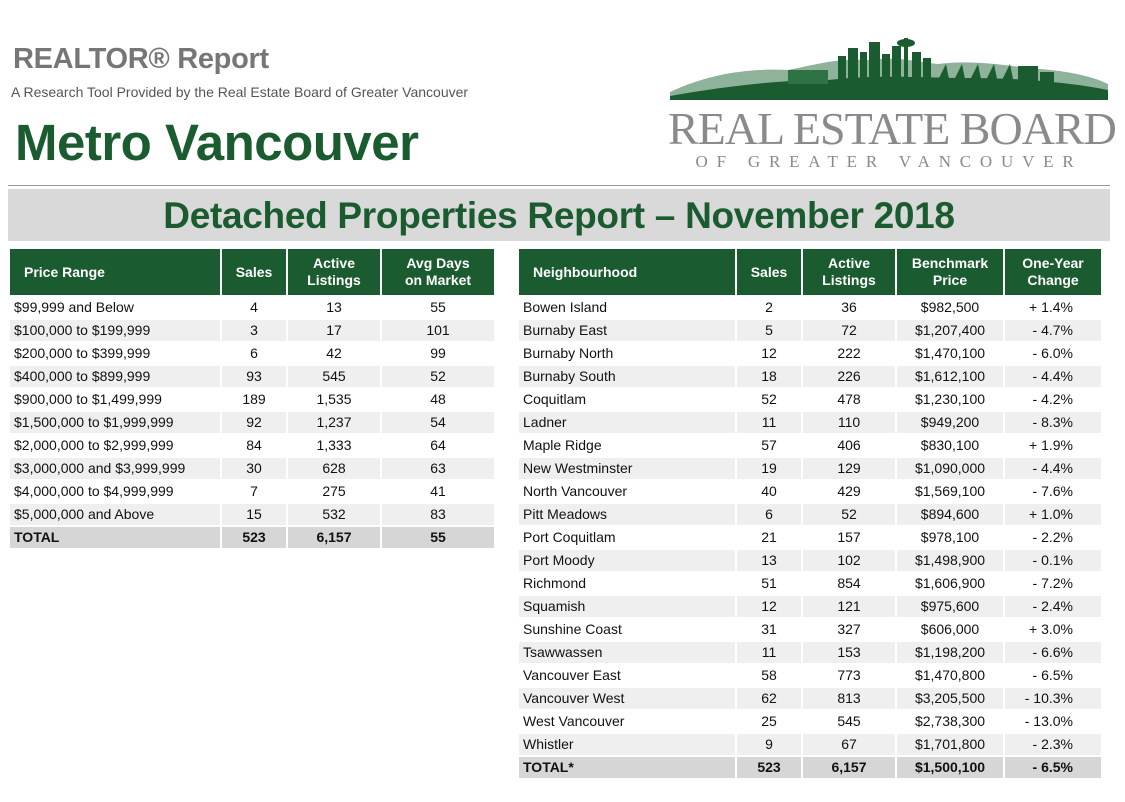 Image resolution: width=1125 pixels, height=802 pixels. I want to click on table-cell: 1,237, so click(334, 423).